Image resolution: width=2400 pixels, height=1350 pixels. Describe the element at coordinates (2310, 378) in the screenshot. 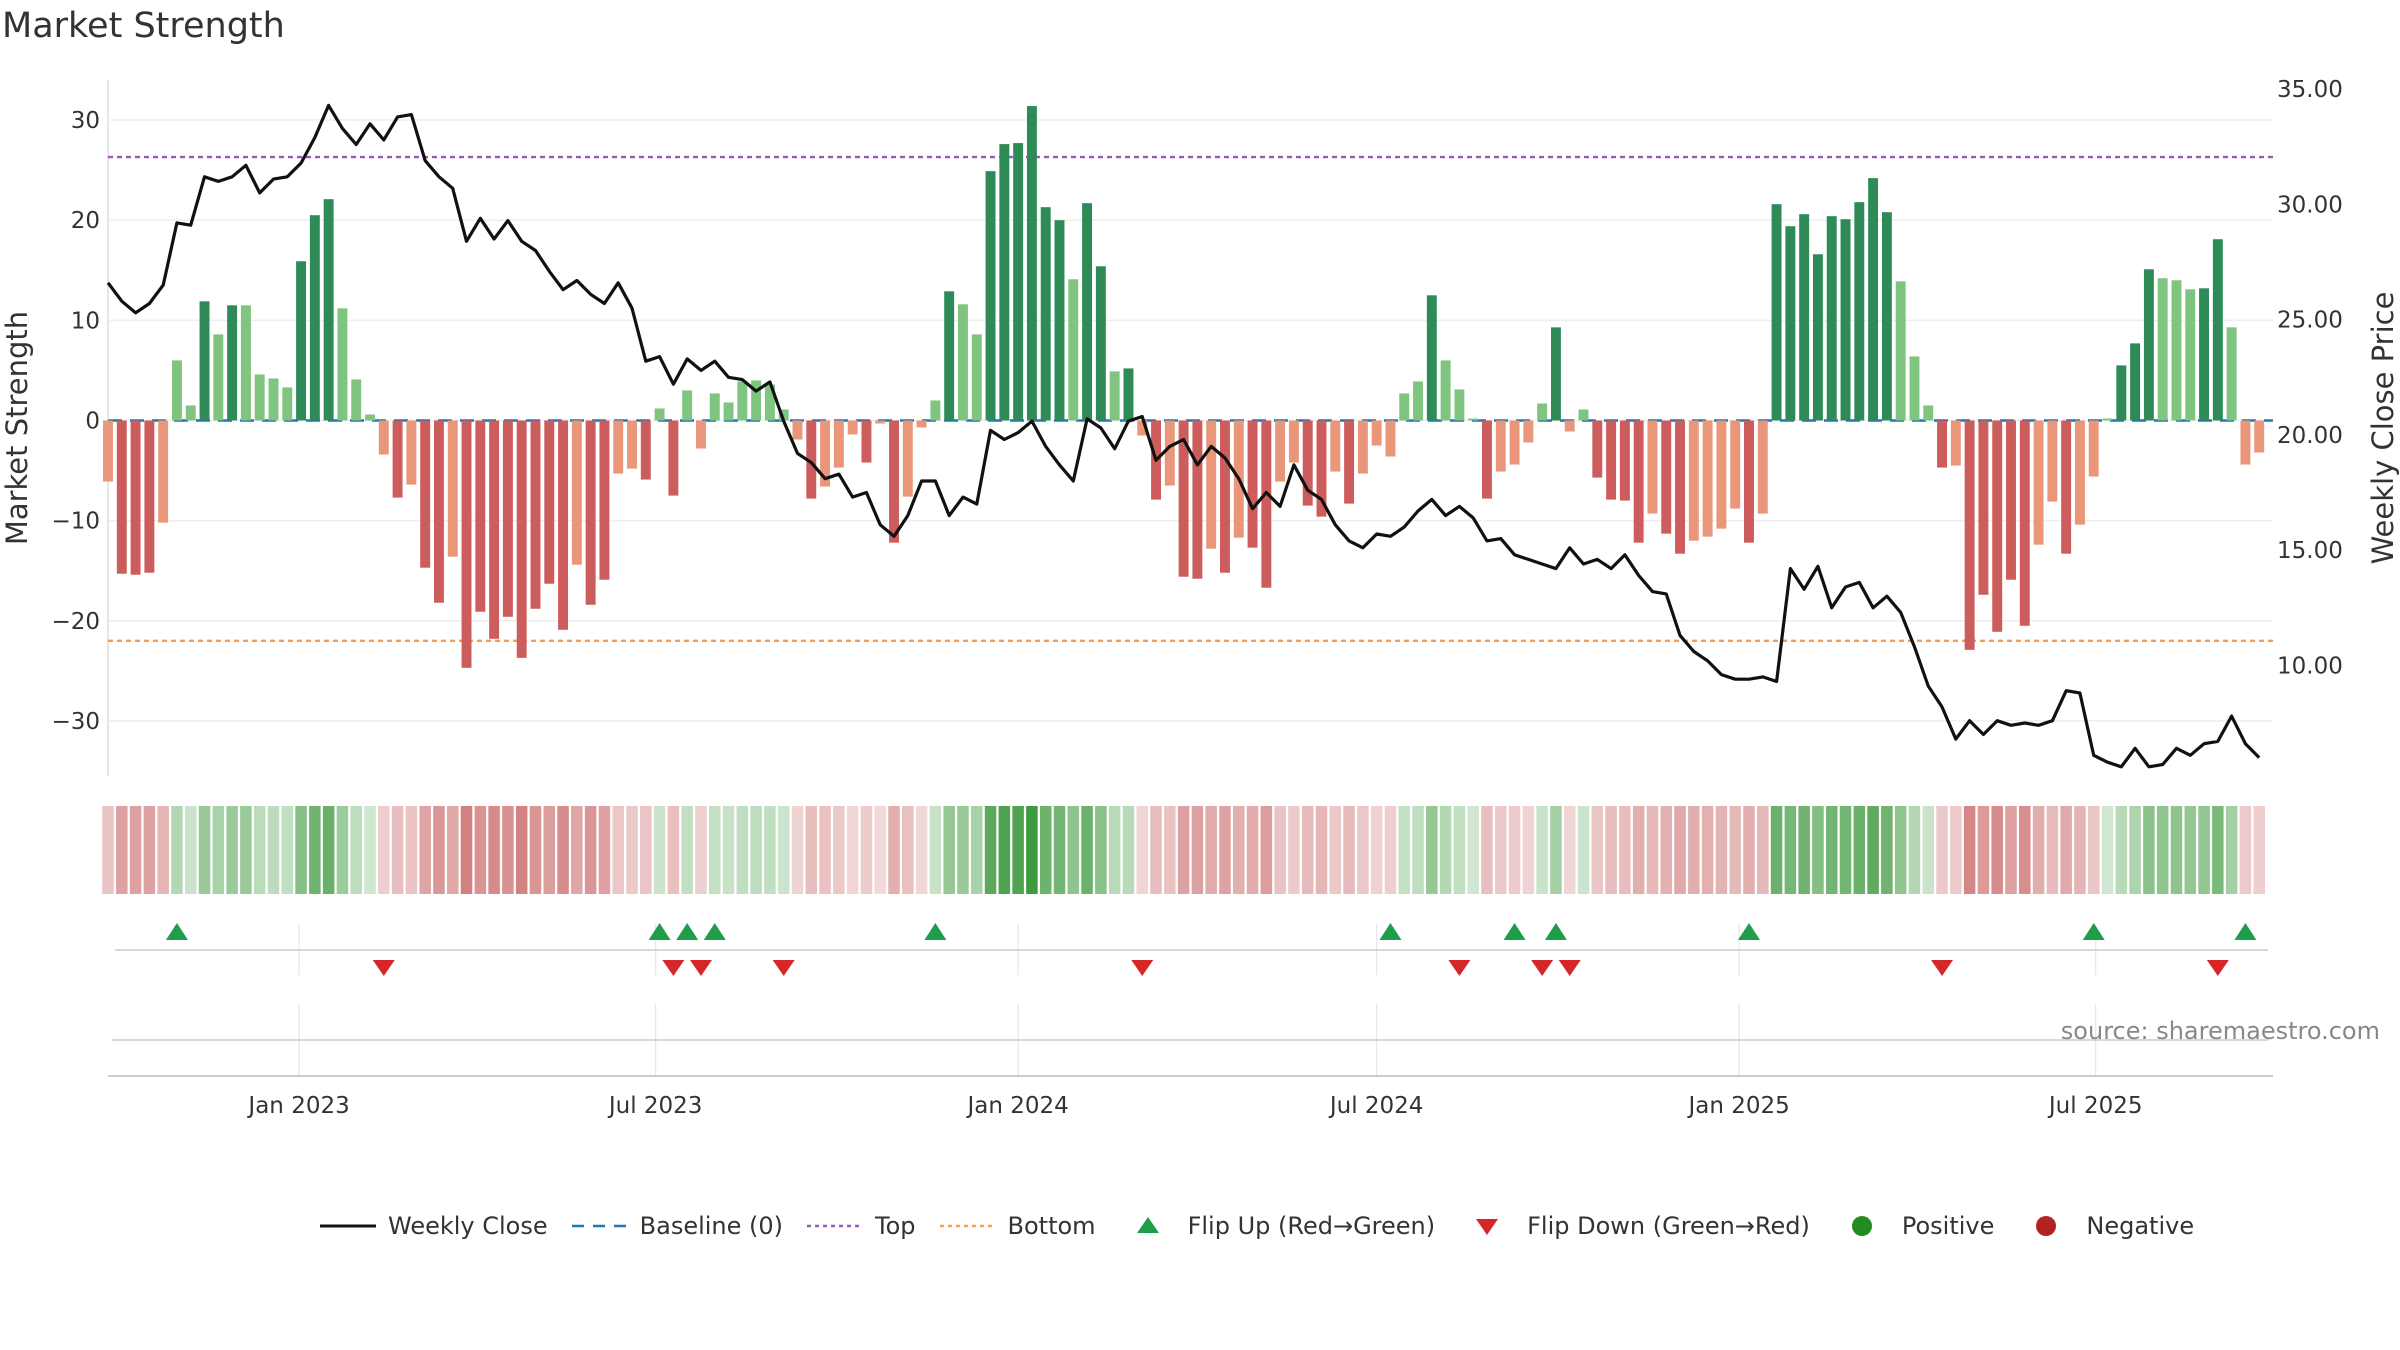

I see `y-axis-right: 35.00 30.00 25.00 20.00 15.00 10.00` at that location.